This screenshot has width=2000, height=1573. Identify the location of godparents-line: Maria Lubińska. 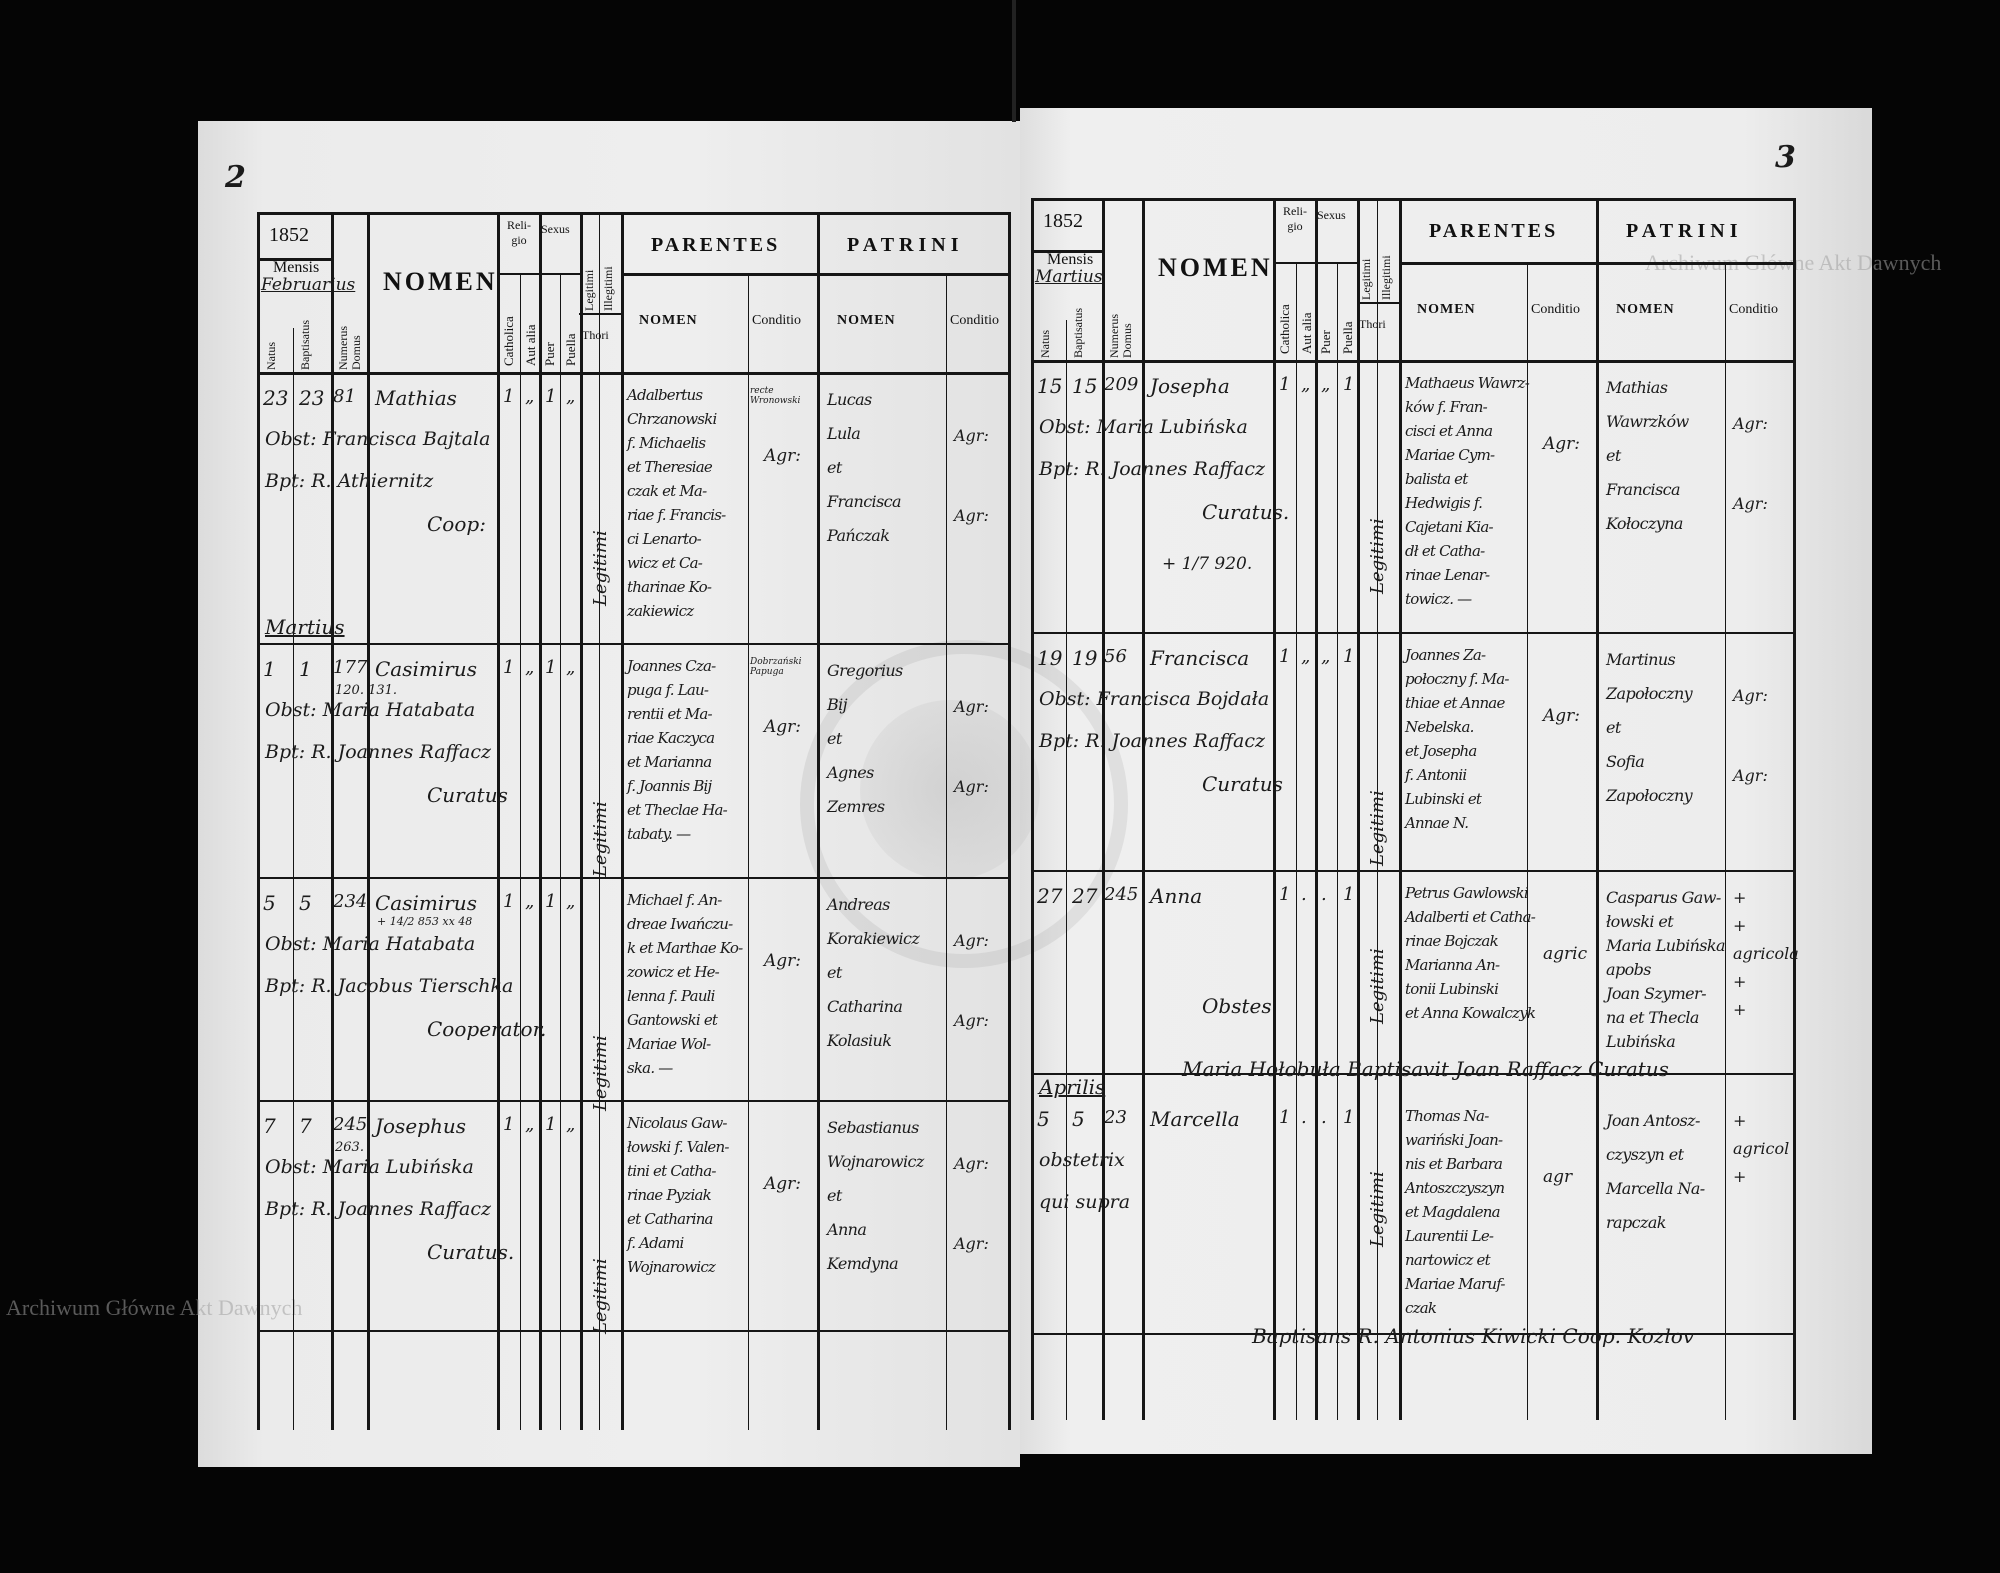
(1666, 945).